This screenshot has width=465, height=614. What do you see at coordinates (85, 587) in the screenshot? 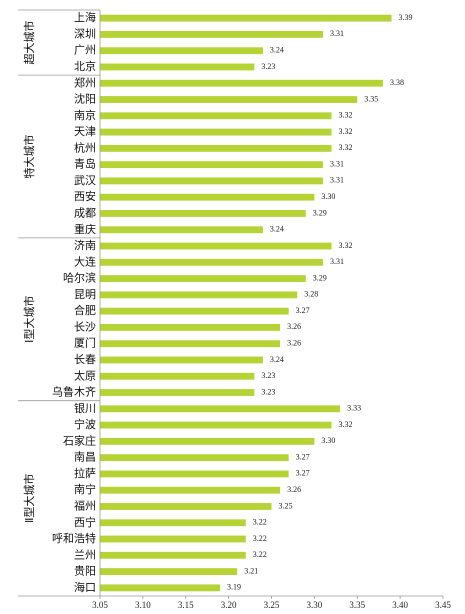
I see `category-label: 海口` at bounding box center [85, 587].